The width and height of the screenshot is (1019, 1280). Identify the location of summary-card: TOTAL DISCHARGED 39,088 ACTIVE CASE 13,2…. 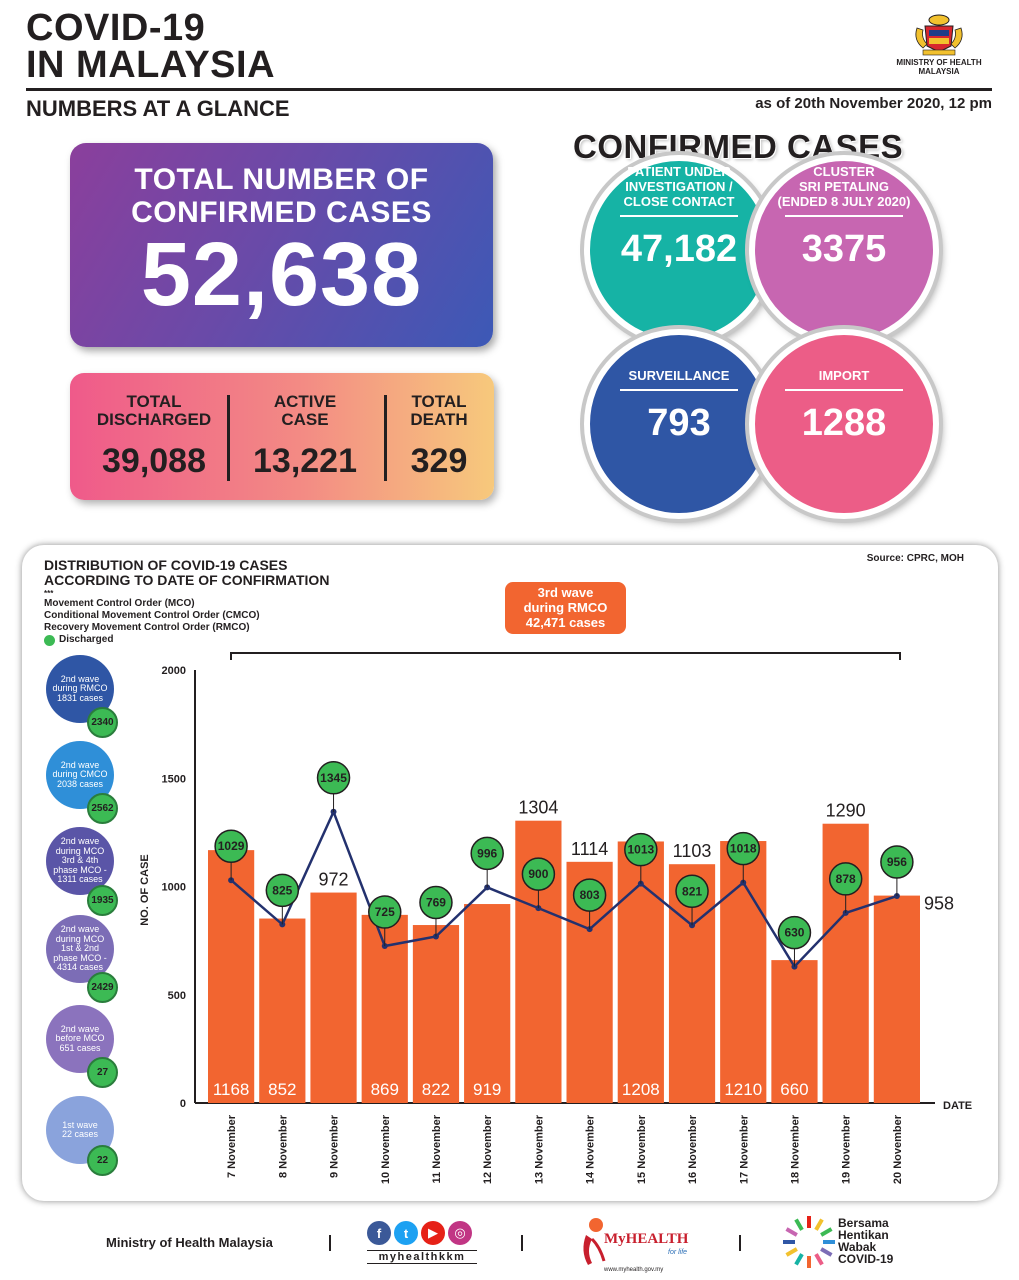
(282, 436).